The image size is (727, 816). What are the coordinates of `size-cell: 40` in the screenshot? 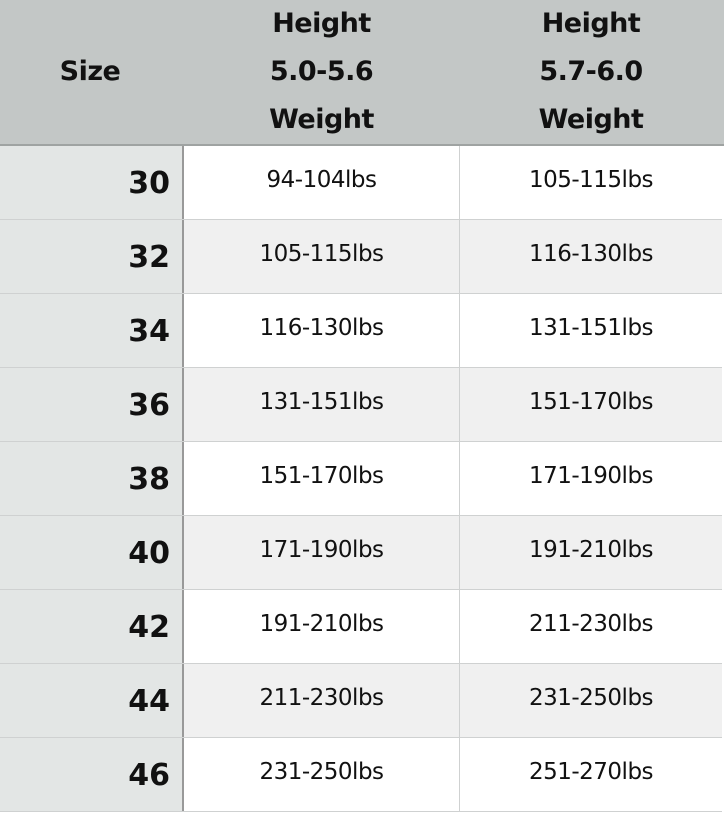 It's located at (92, 552).